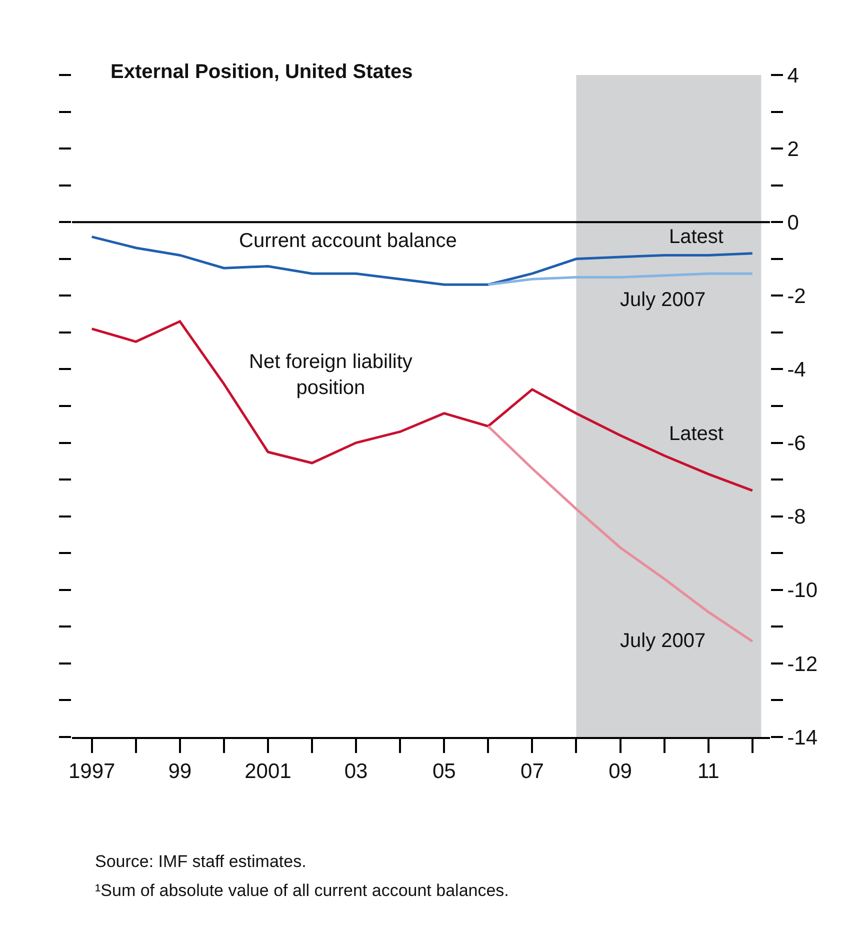 The height and width of the screenshot is (945, 850). I want to click on y-tick-label: -10, so click(802, 590).